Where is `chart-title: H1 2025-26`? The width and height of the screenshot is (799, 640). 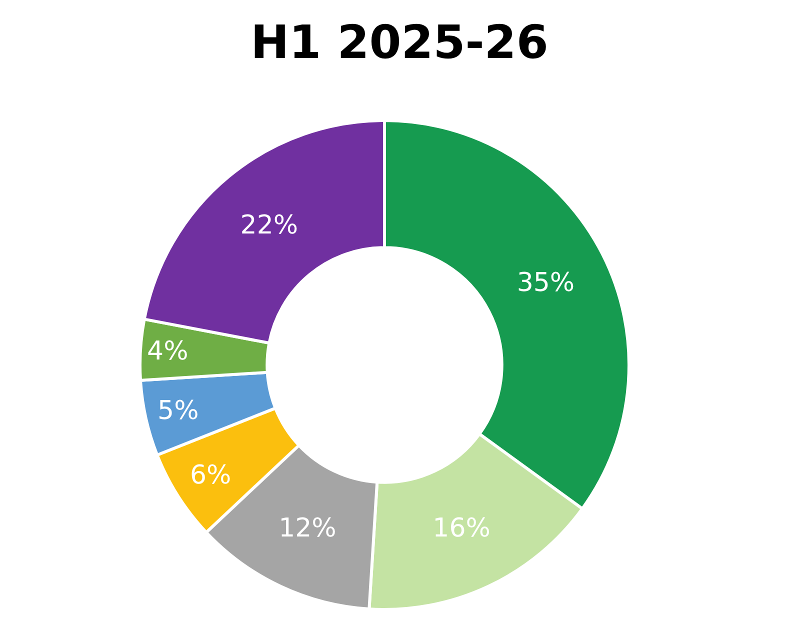
chart-title: H1 2025-26 is located at coordinates (399, 41).